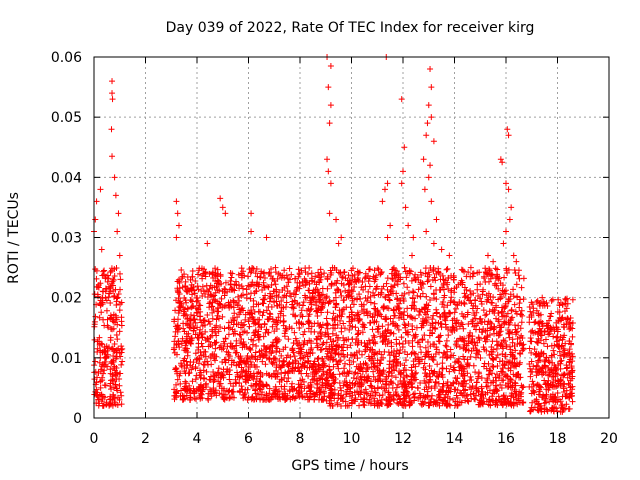  What do you see at coordinates (197, 439) in the screenshot?
I see `x-tick-label: 4` at bounding box center [197, 439].